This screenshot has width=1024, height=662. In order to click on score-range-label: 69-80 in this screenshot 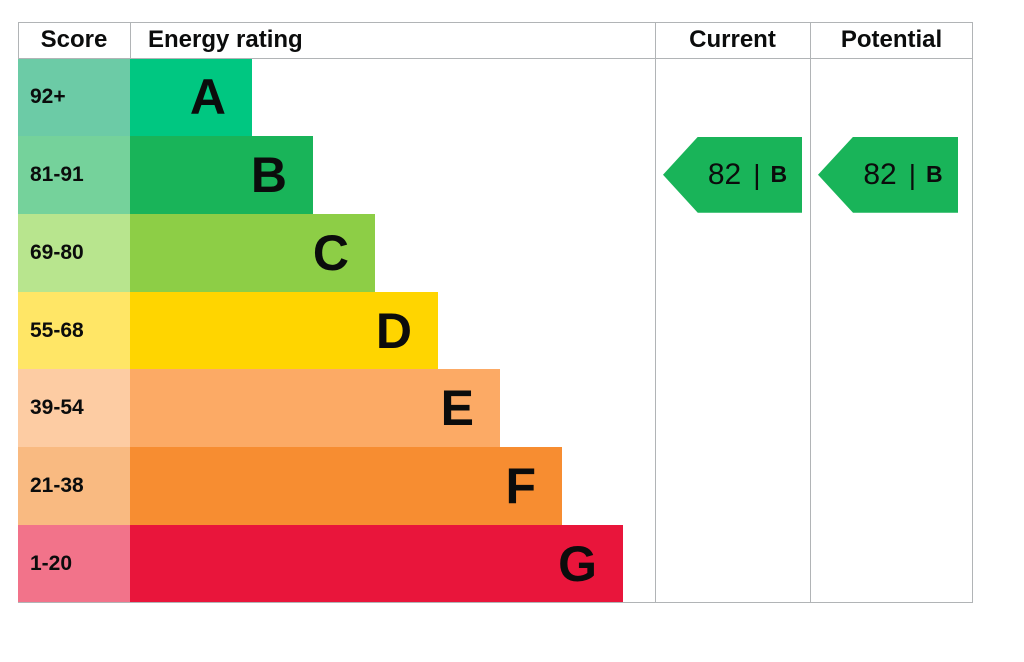, I will do `click(57, 252)`.